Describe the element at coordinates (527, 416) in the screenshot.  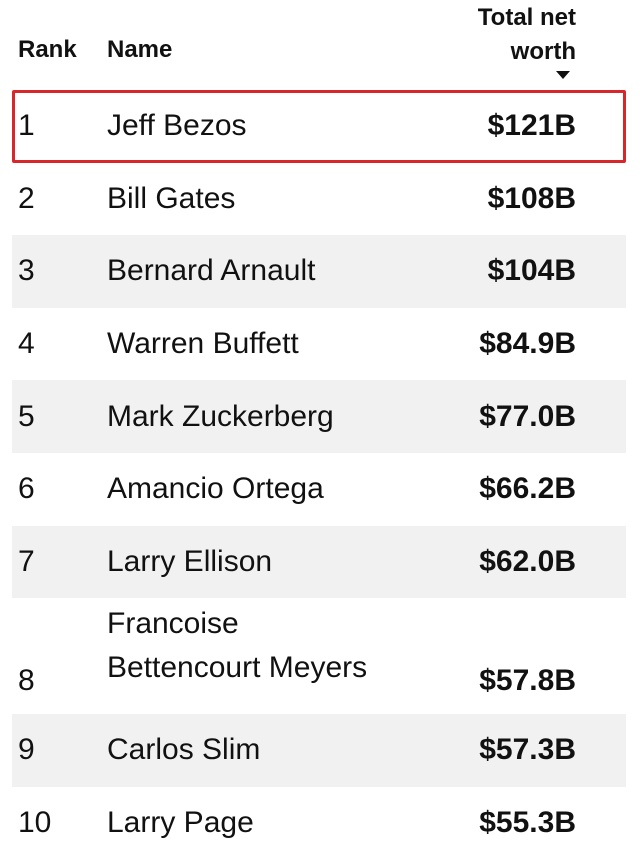
I see `row-net-worth: $77.0B` at that location.